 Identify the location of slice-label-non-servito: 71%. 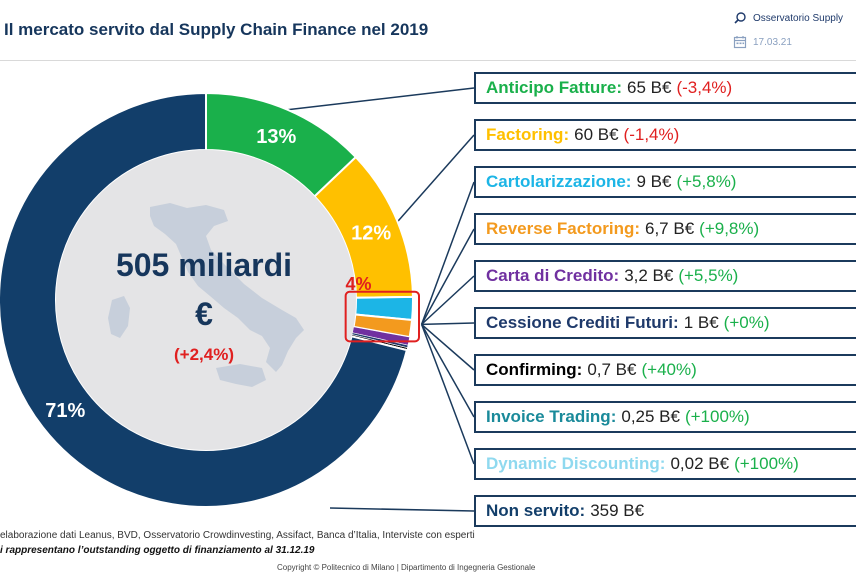
(65, 411).